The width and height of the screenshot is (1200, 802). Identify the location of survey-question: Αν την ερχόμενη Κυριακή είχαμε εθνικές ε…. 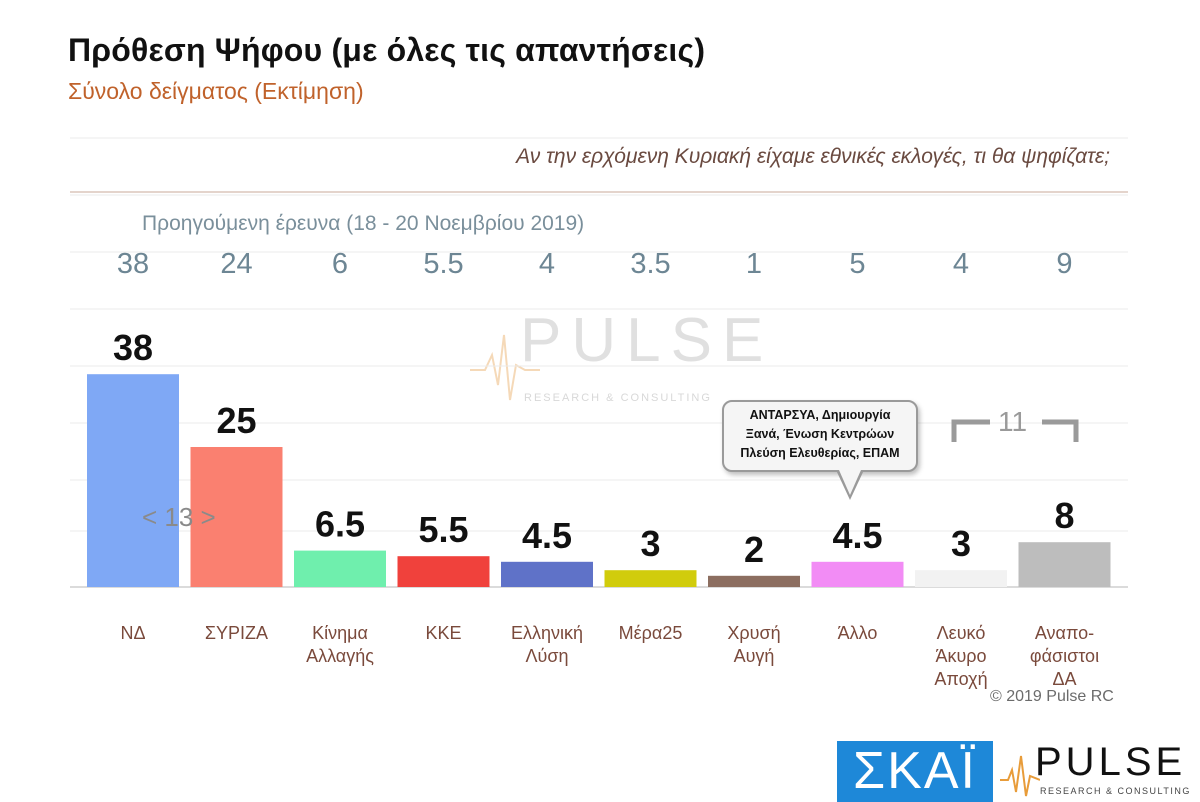
(813, 156).